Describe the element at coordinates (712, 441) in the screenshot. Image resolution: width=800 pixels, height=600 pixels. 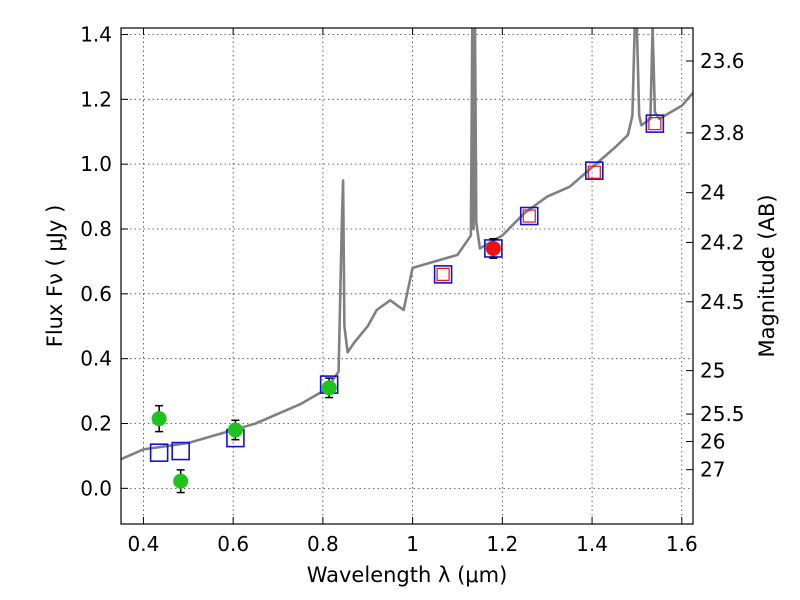
I see `magnitude-tick-label: 26` at that location.